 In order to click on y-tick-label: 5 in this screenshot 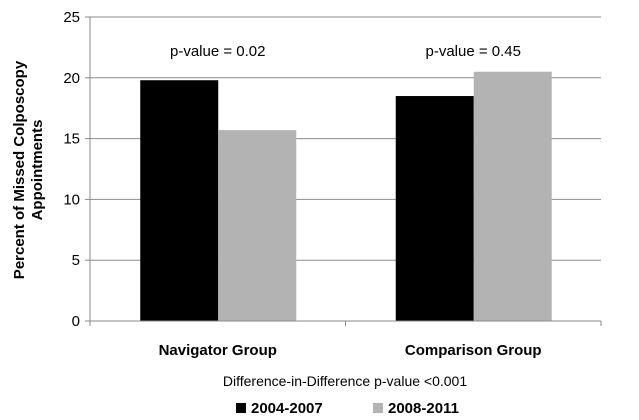, I will do `click(76, 260)`.